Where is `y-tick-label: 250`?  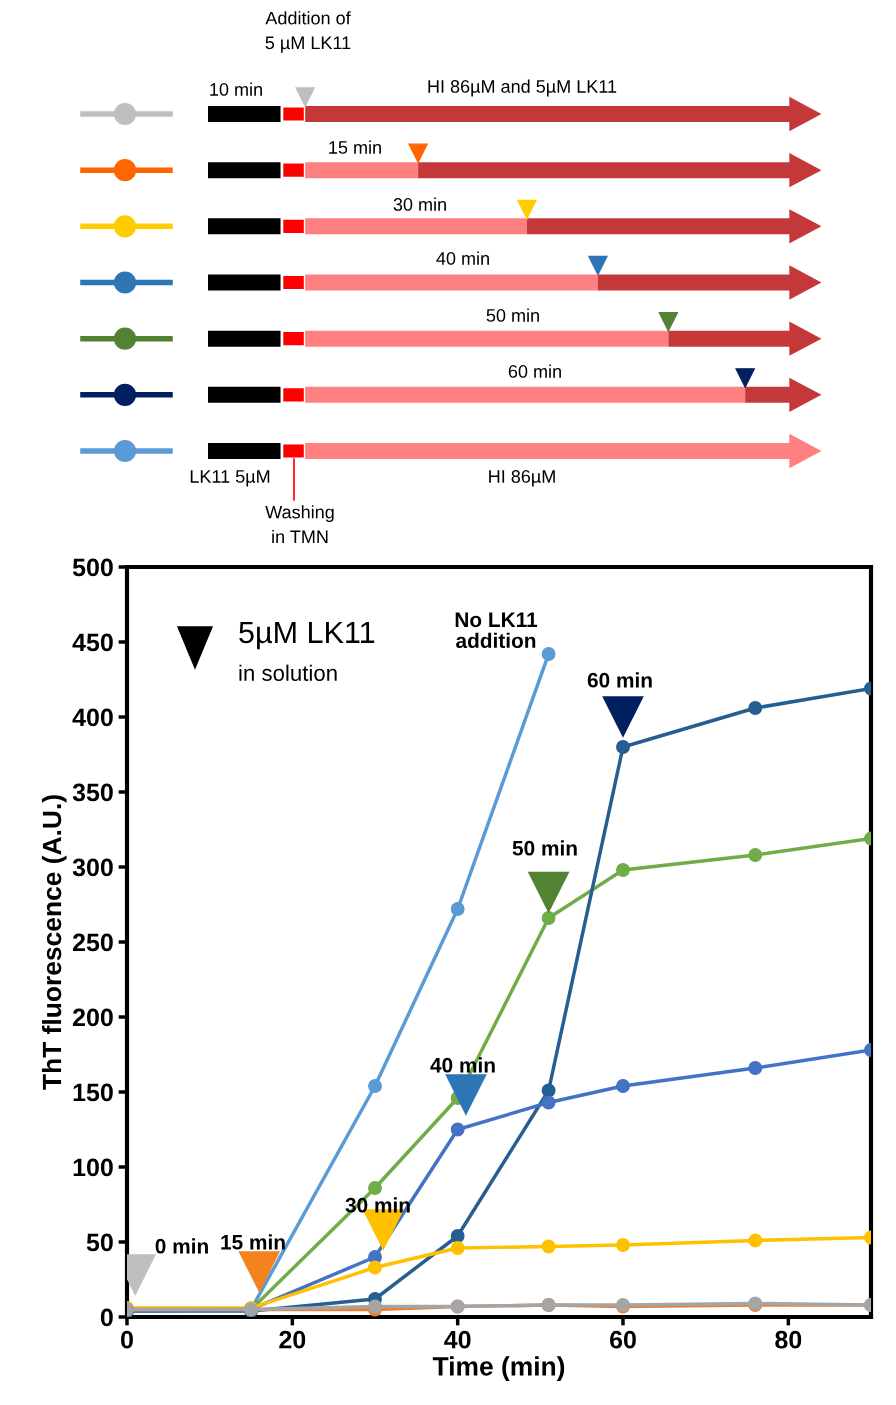 y-tick-label: 250 is located at coordinates (92, 942).